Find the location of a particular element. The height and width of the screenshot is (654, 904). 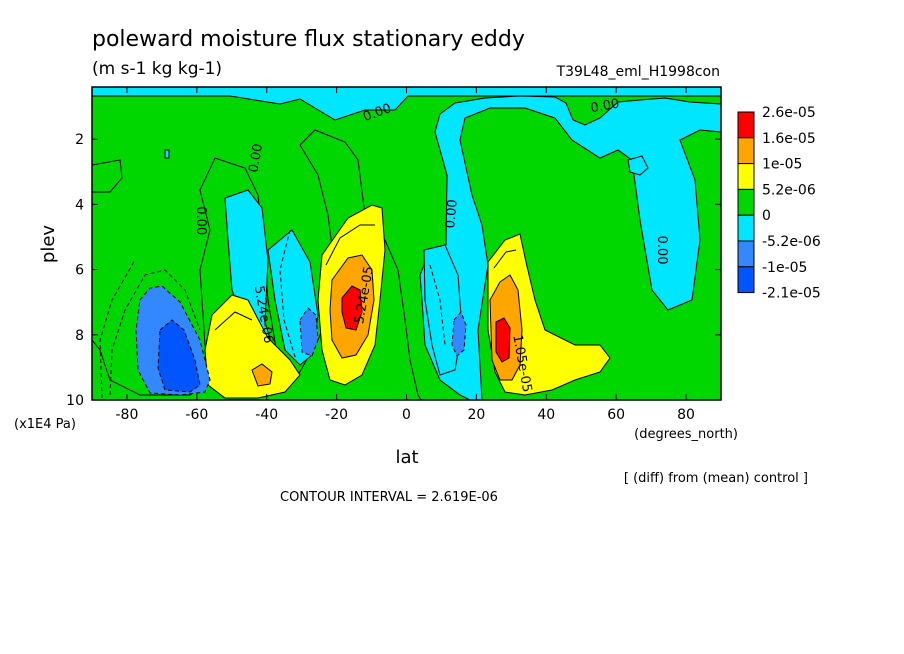

x-axis-units: (degrees_north) is located at coordinates (686, 434).